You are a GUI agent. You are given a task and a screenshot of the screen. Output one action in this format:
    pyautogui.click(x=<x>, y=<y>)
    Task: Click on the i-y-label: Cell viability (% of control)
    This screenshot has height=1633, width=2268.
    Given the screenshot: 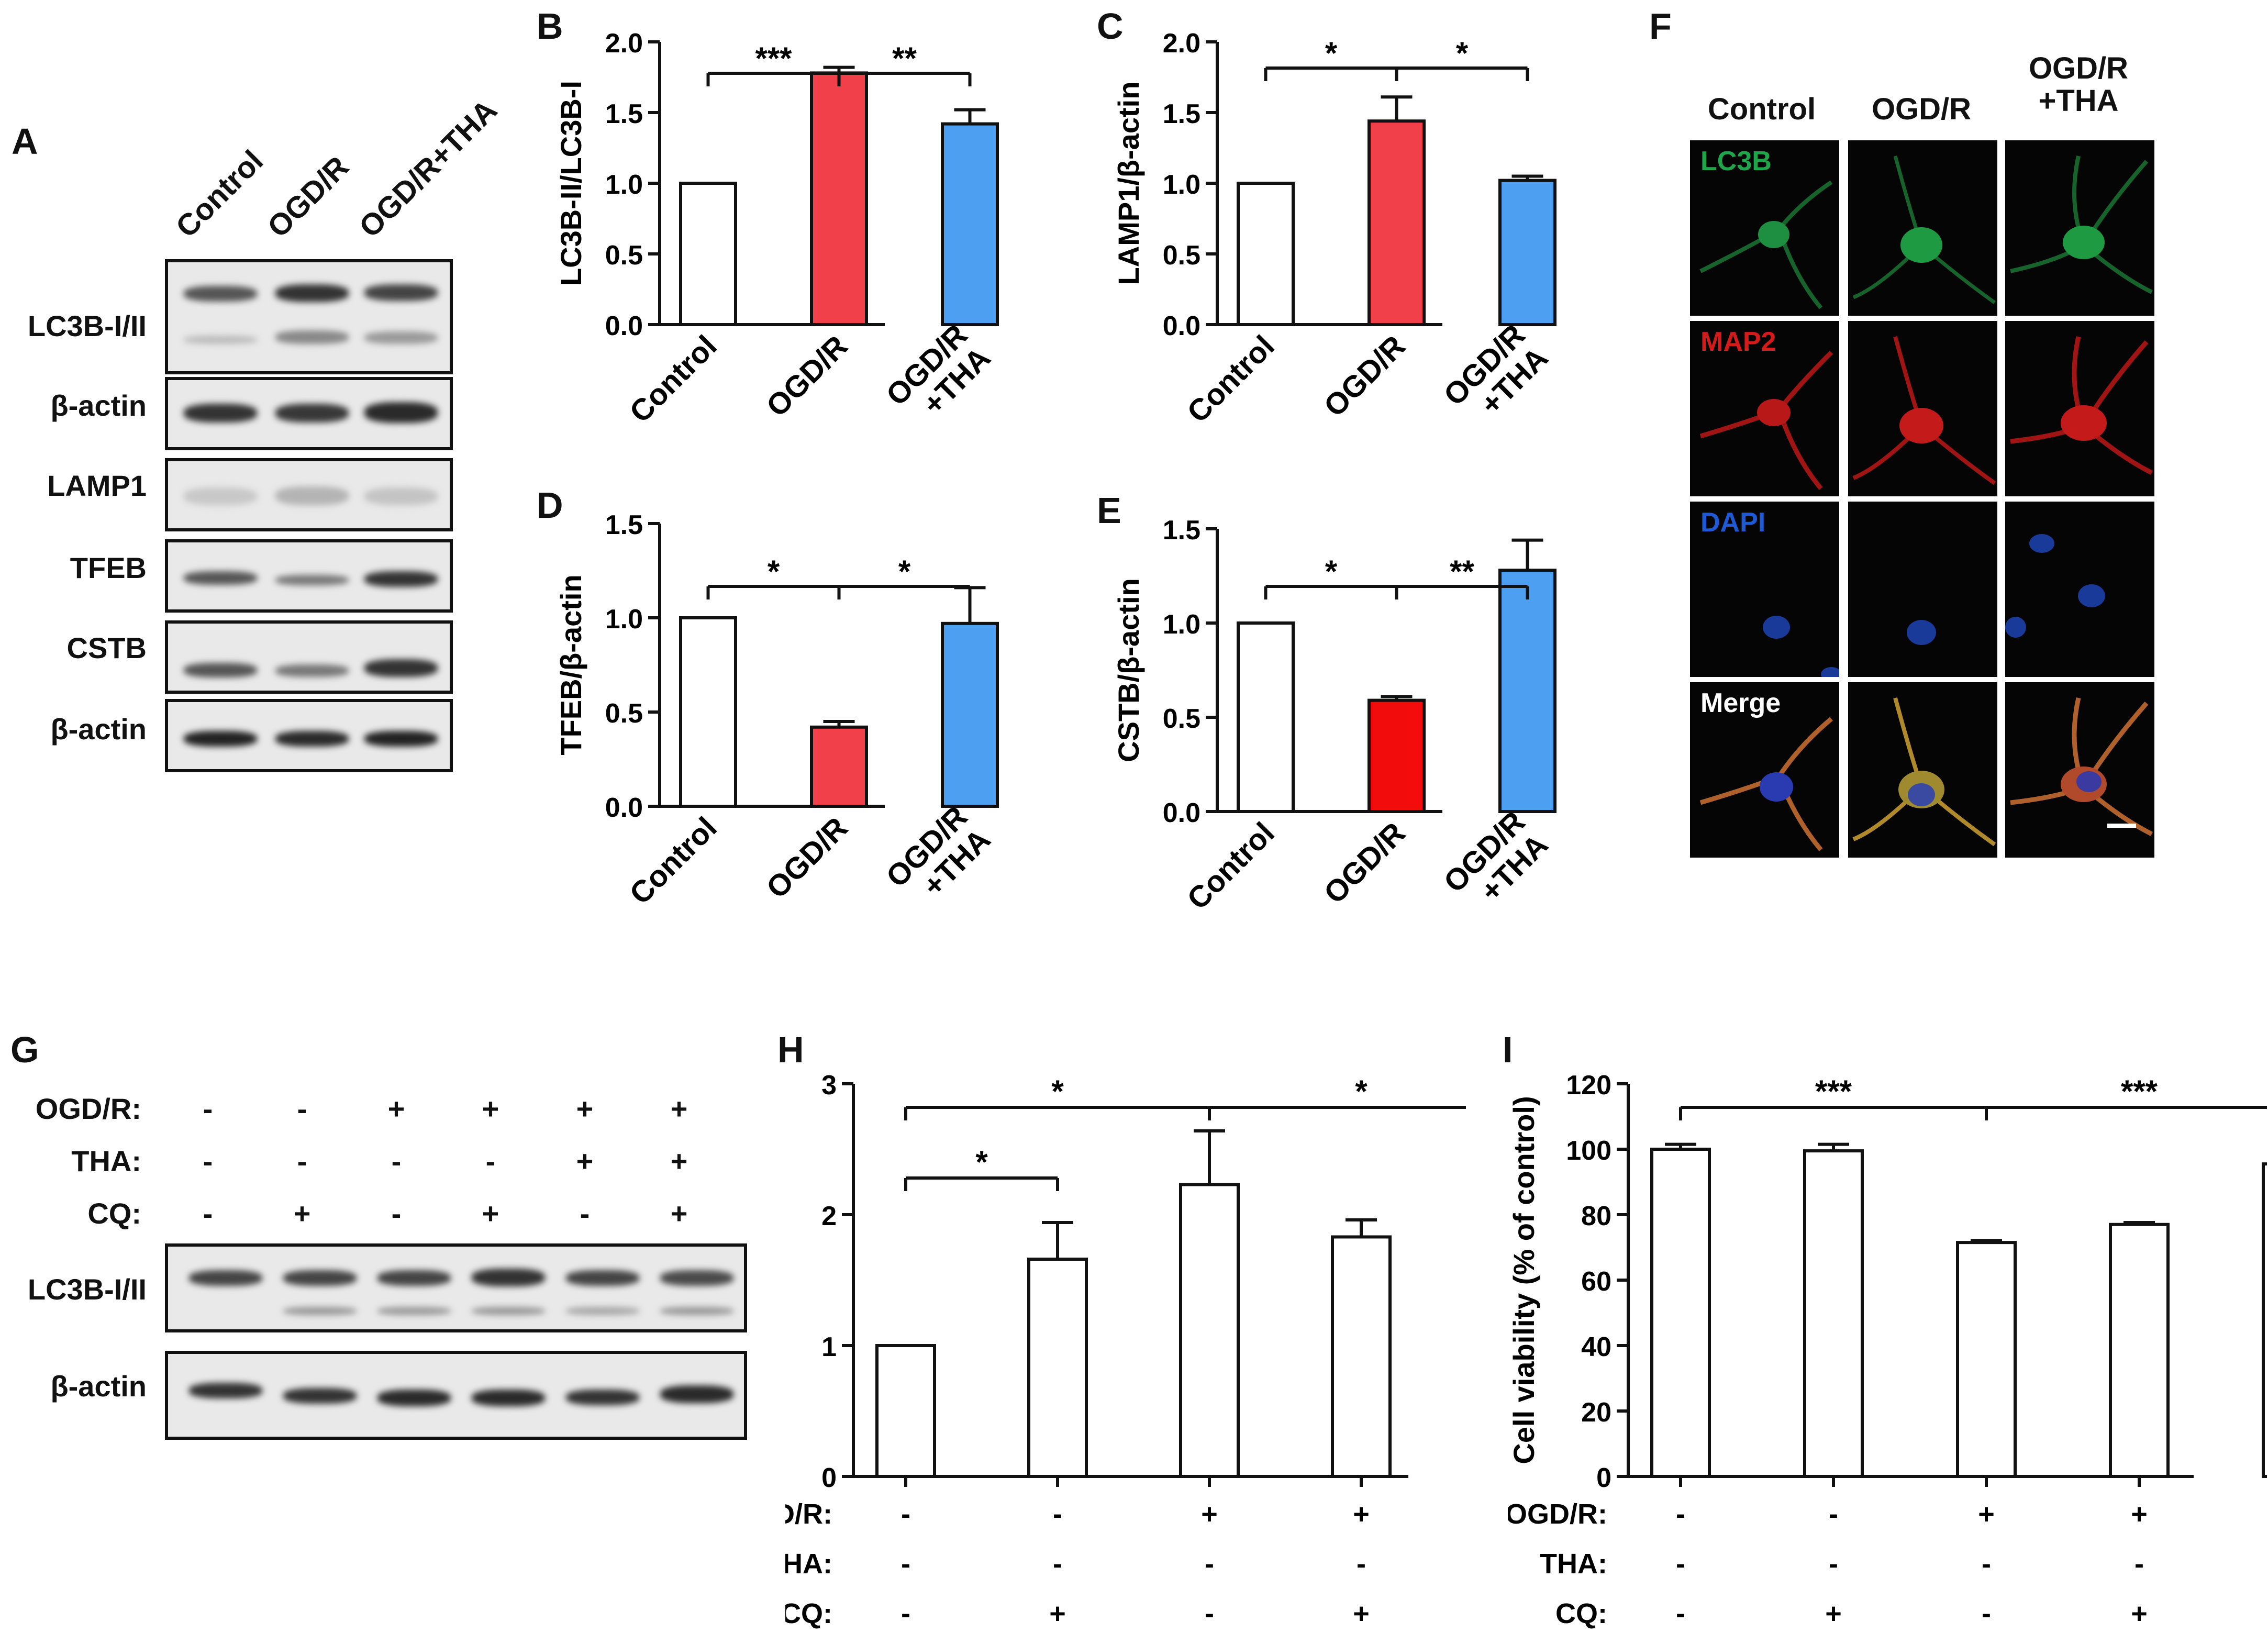 What is the action you would take?
    pyautogui.click(x=1524, y=1280)
    